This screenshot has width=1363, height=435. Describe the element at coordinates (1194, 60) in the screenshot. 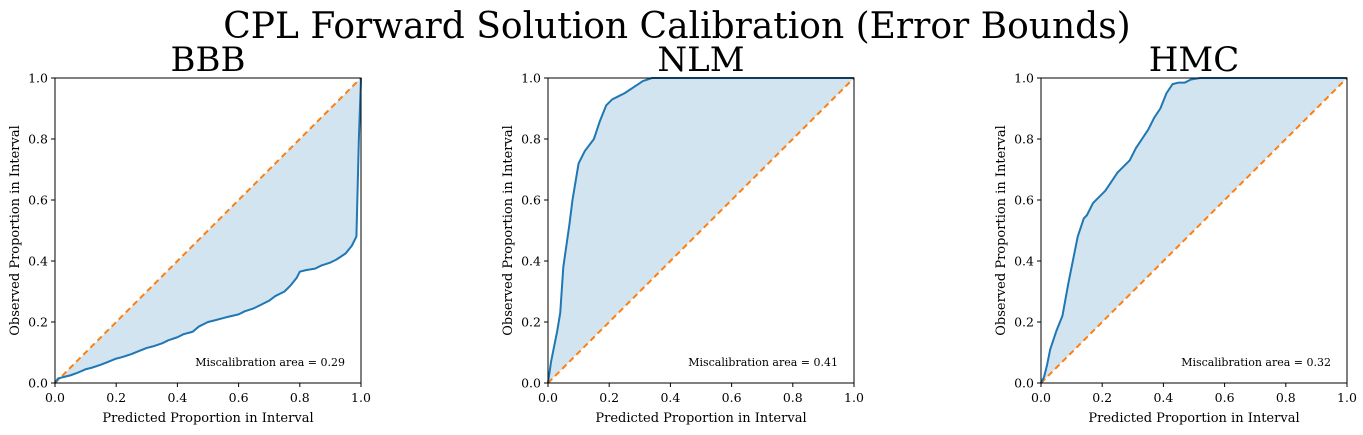

I see `panel-title-hmc: HMC` at that location.